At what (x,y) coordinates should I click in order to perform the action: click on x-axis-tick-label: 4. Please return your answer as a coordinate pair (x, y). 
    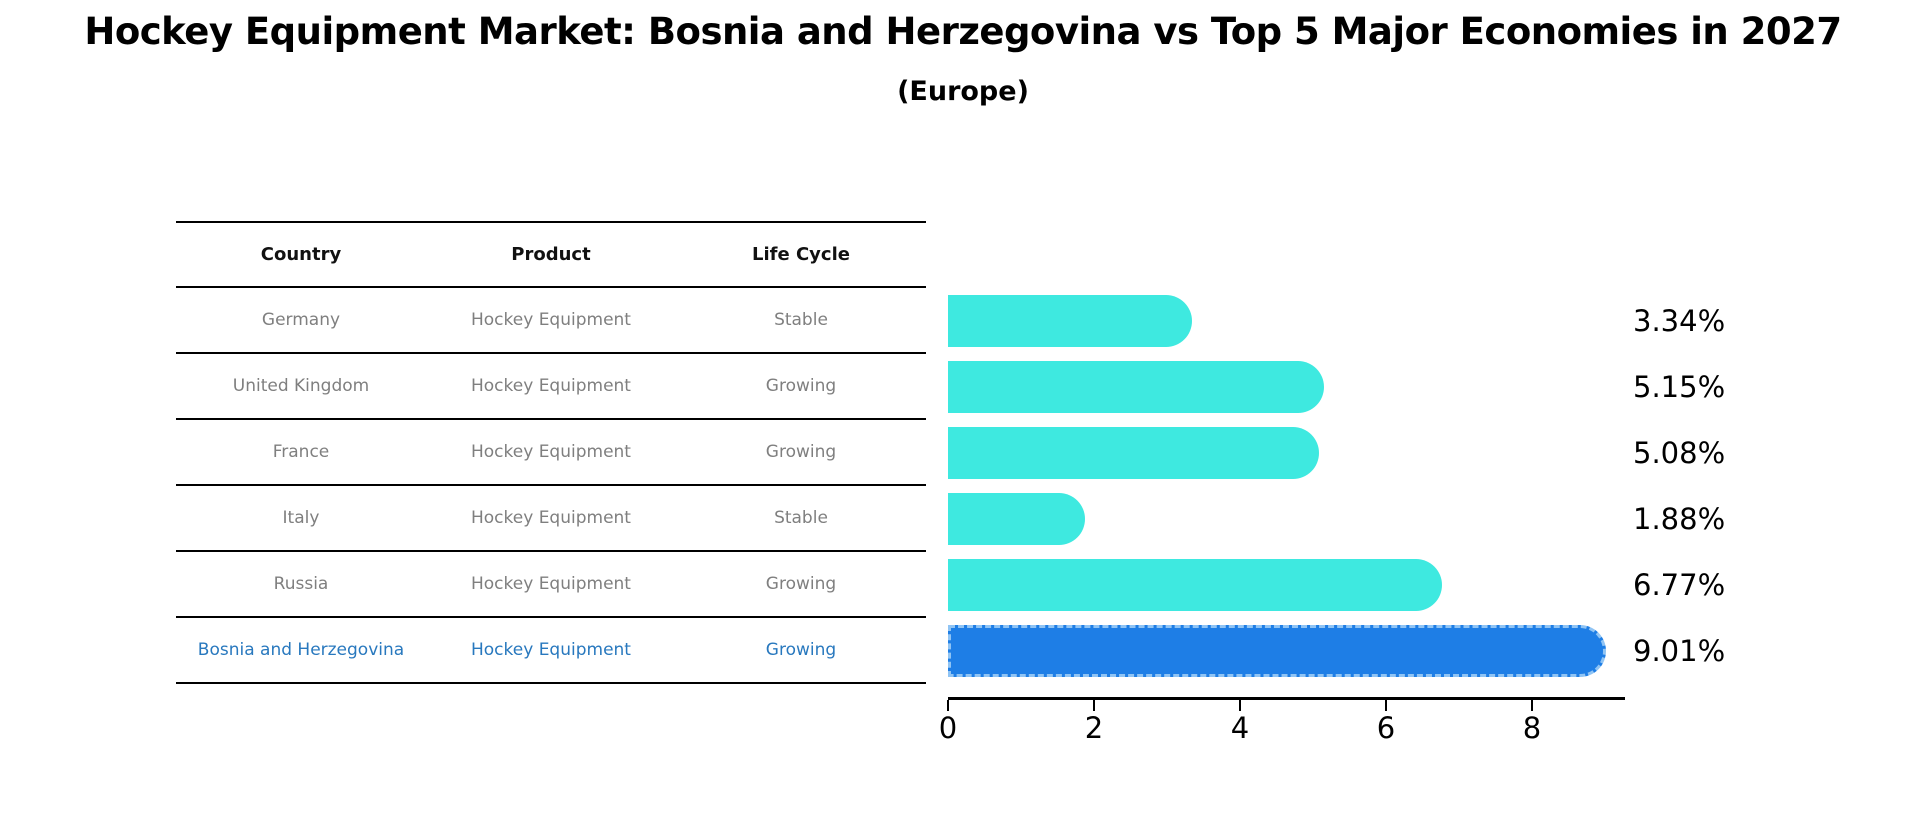
    Looking at the image, I should click on (1240, 728).